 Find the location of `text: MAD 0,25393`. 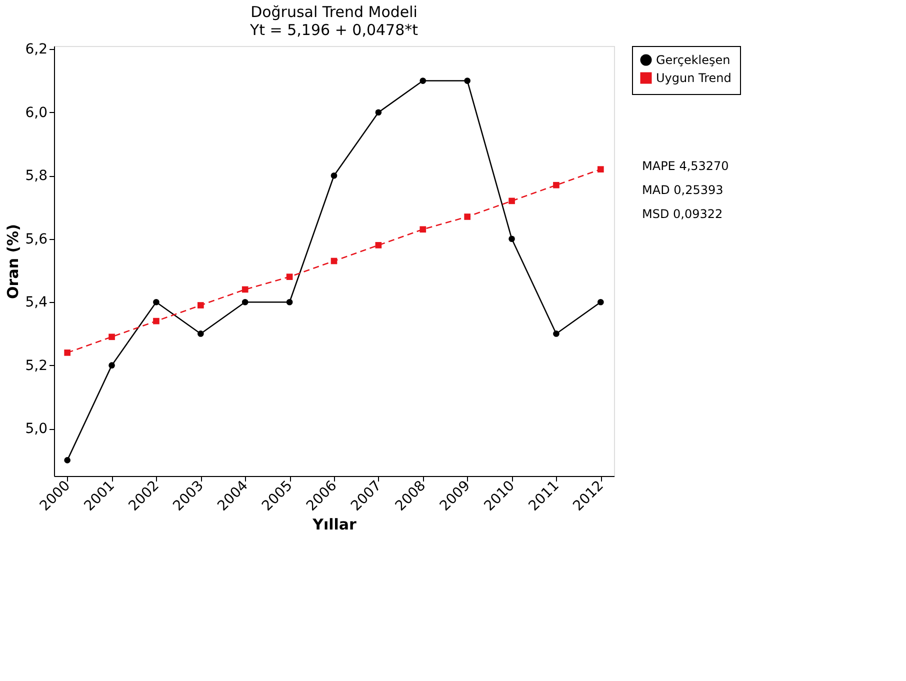

text: MAD 0,25393 is located at coordinates (683, 190).